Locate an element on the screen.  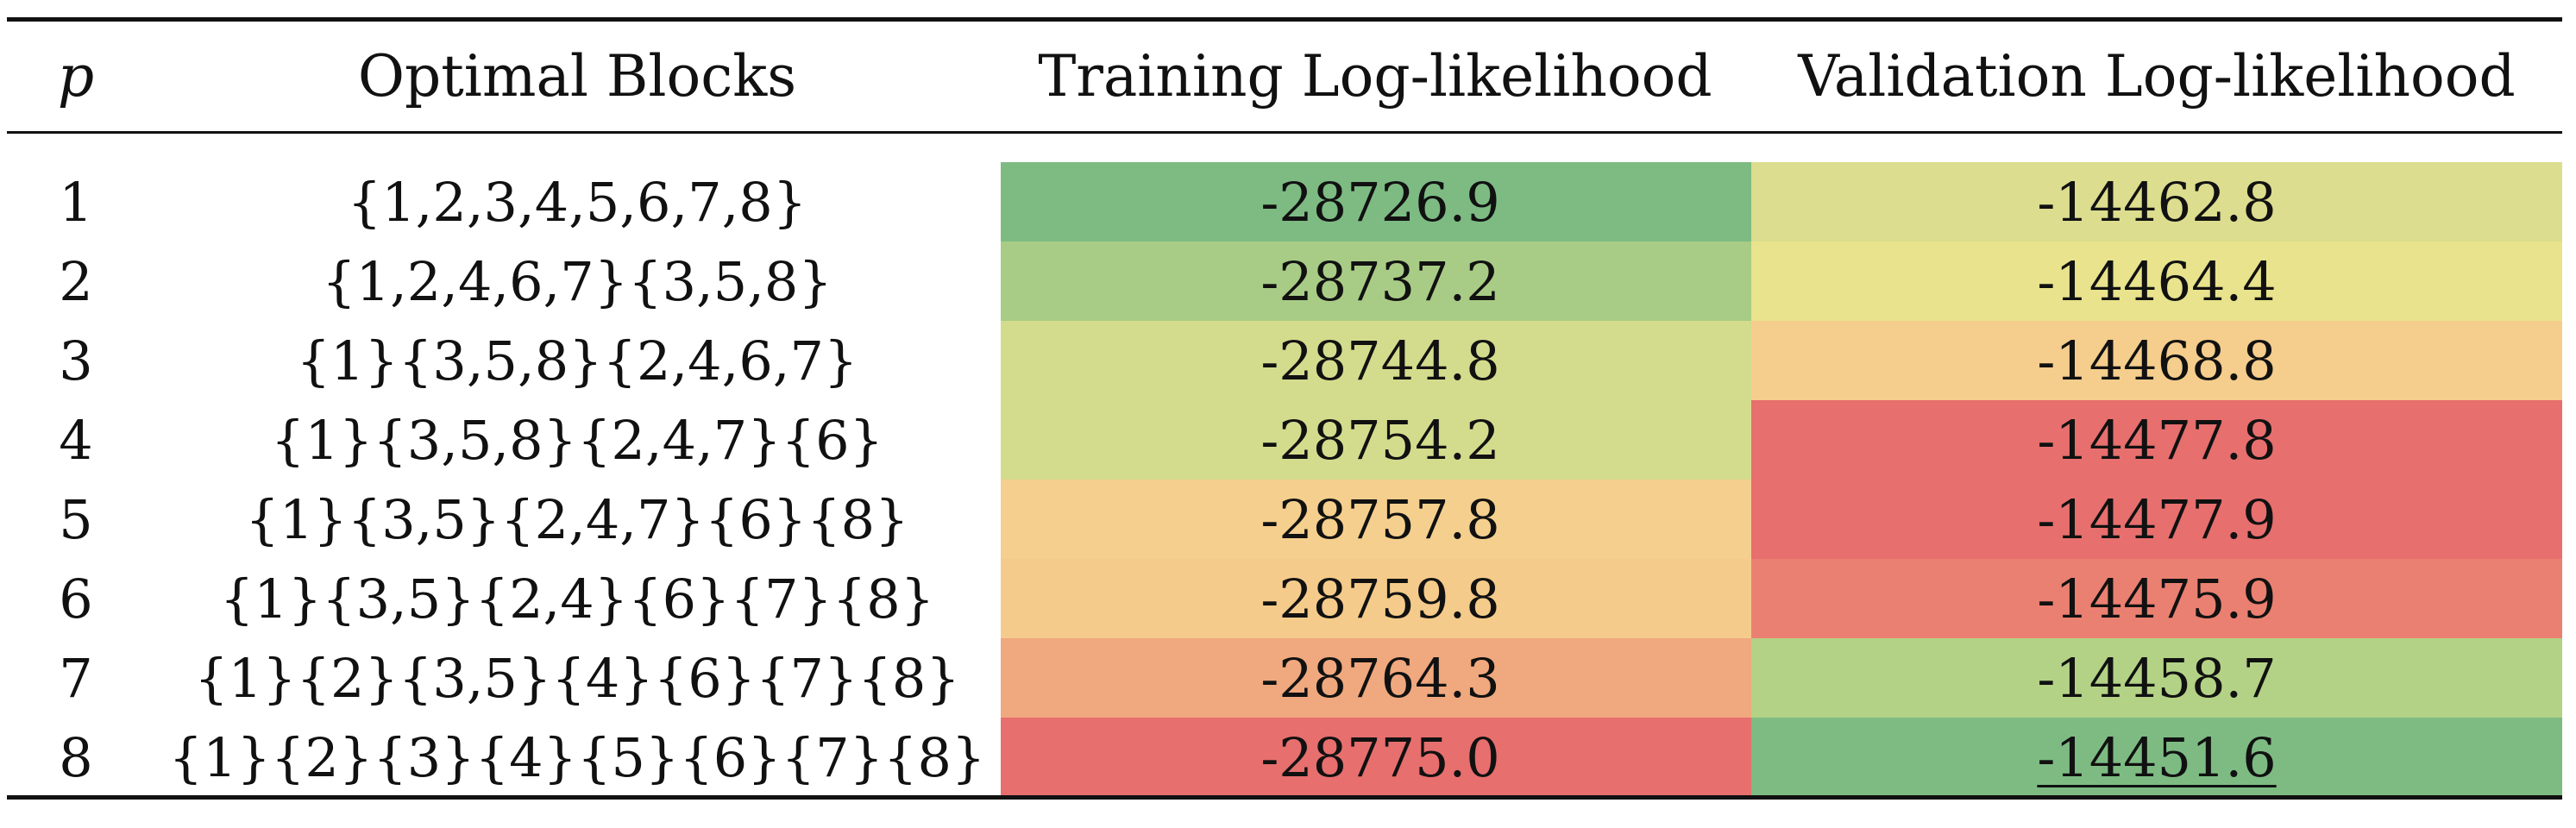
cell-p-text: 8 is located at coordinates (76, 757).